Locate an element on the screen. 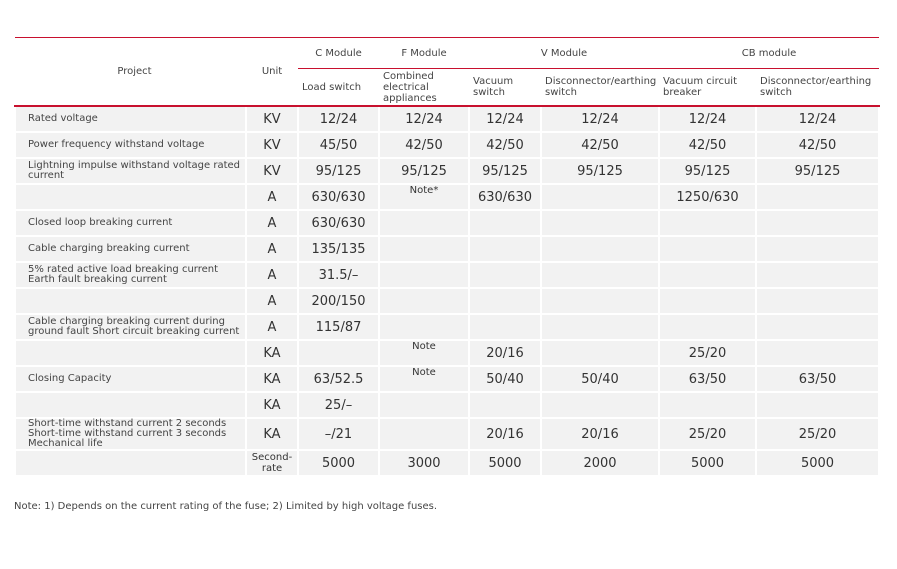  group-header: CB module is located at coordinates (769, 53).